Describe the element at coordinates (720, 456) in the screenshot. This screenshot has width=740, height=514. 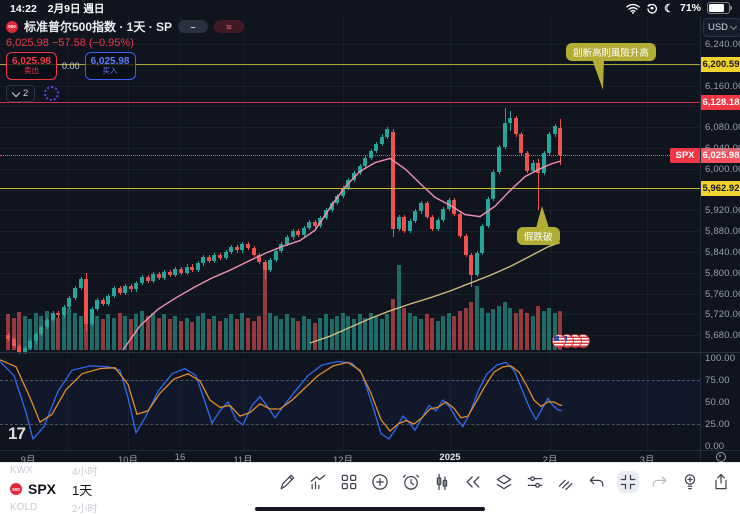
I see `axis-settings-corner` at that location.